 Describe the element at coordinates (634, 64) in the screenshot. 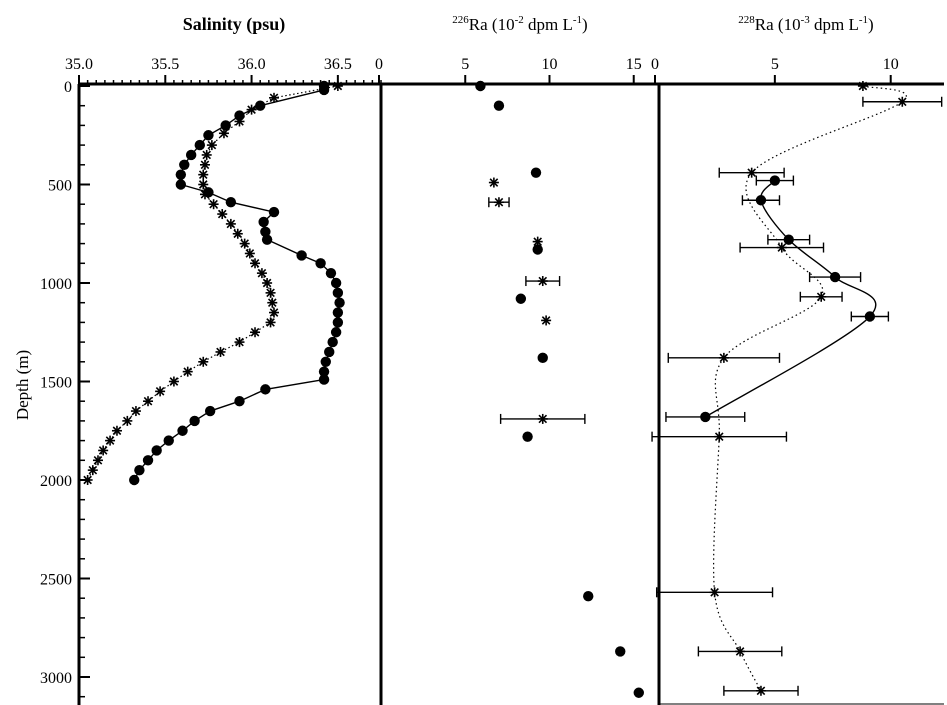

I see `ra226-x-tick-label: 15` at that location.